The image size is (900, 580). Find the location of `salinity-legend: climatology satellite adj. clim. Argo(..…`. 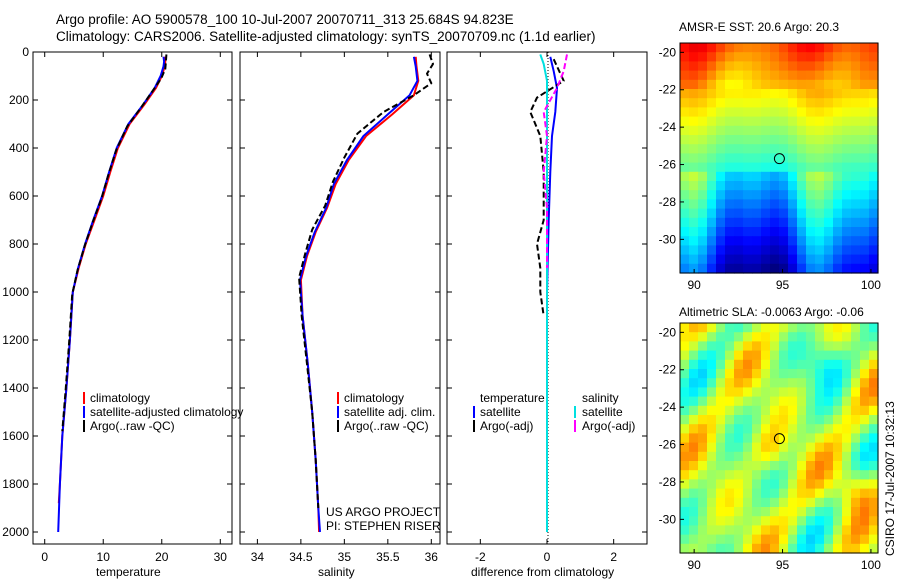

salinity-legend: climatology satellite adj. clim. Argo(..… is located at coordinates (386, 412).